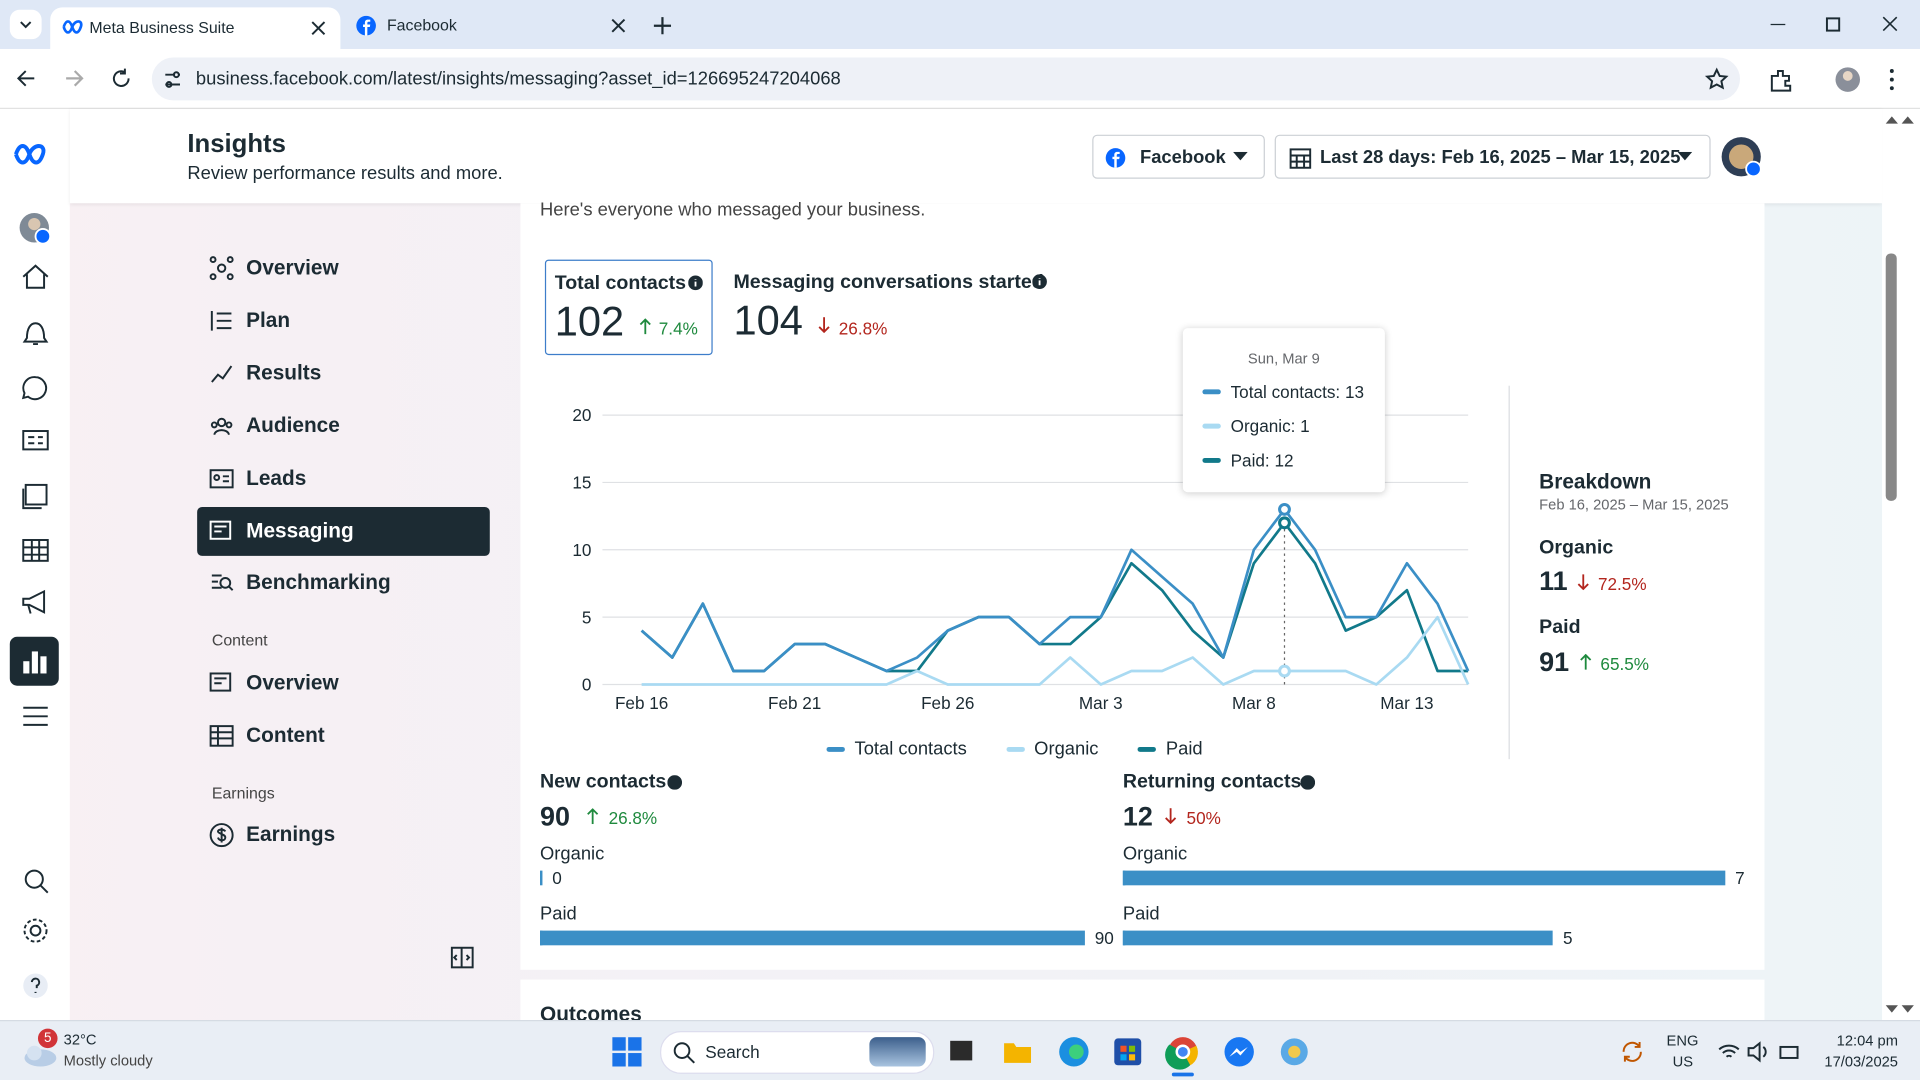  Describe the element at coordinates (236, 143) in the screenshot. I see `page-title: Insights` at that location.